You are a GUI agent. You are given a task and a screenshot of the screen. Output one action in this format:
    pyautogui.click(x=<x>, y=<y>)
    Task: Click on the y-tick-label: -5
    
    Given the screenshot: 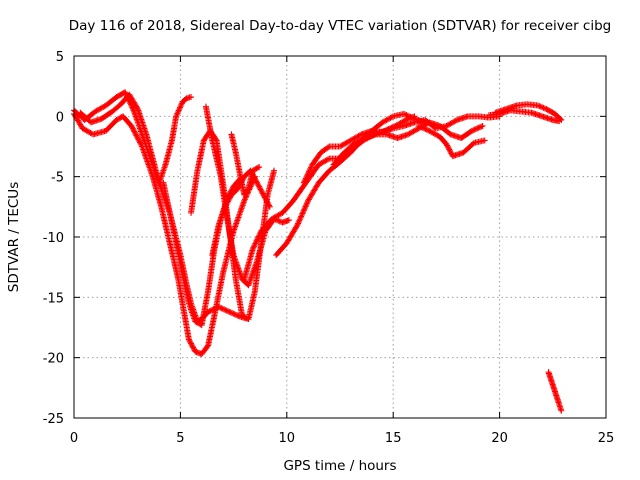 What is the action you would take?
    pyautogui.click(x=57, y=178)
    